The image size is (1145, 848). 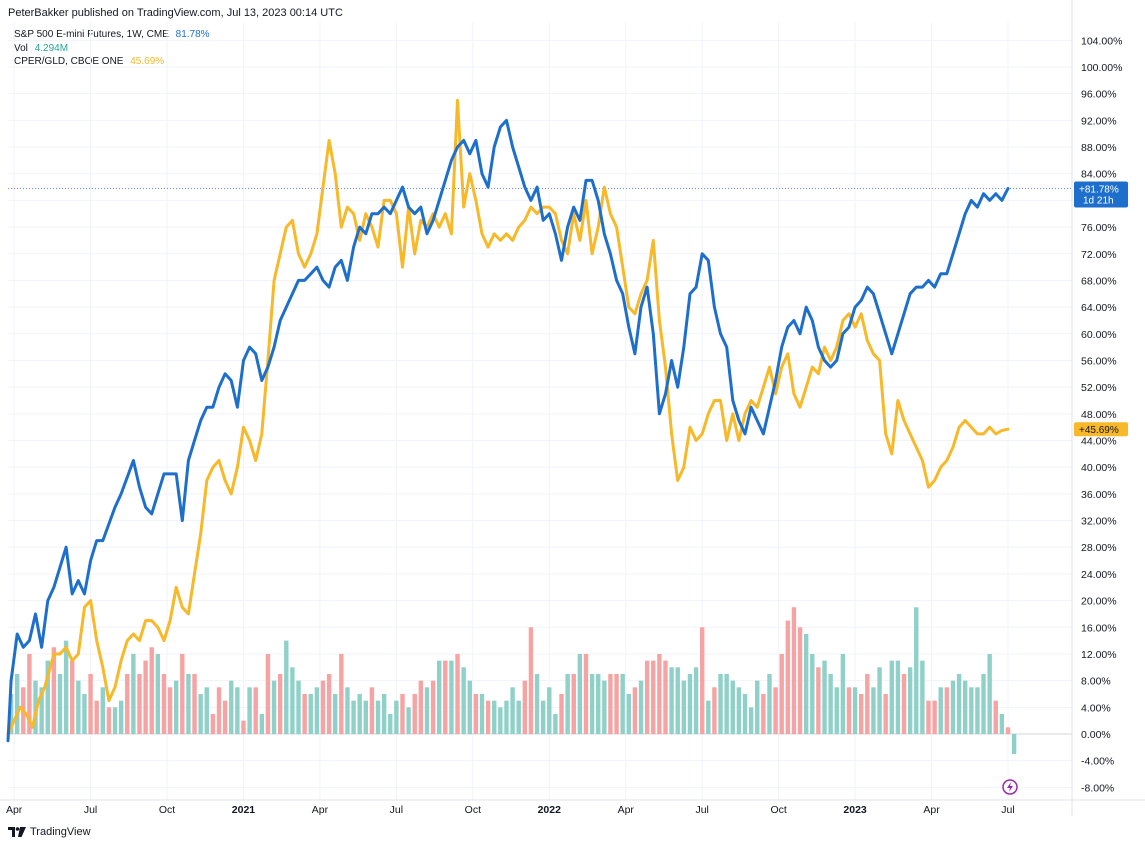 I want to click on spx-last-value-tag: +81.78%1d 21h, so click(x=1101, y=194).